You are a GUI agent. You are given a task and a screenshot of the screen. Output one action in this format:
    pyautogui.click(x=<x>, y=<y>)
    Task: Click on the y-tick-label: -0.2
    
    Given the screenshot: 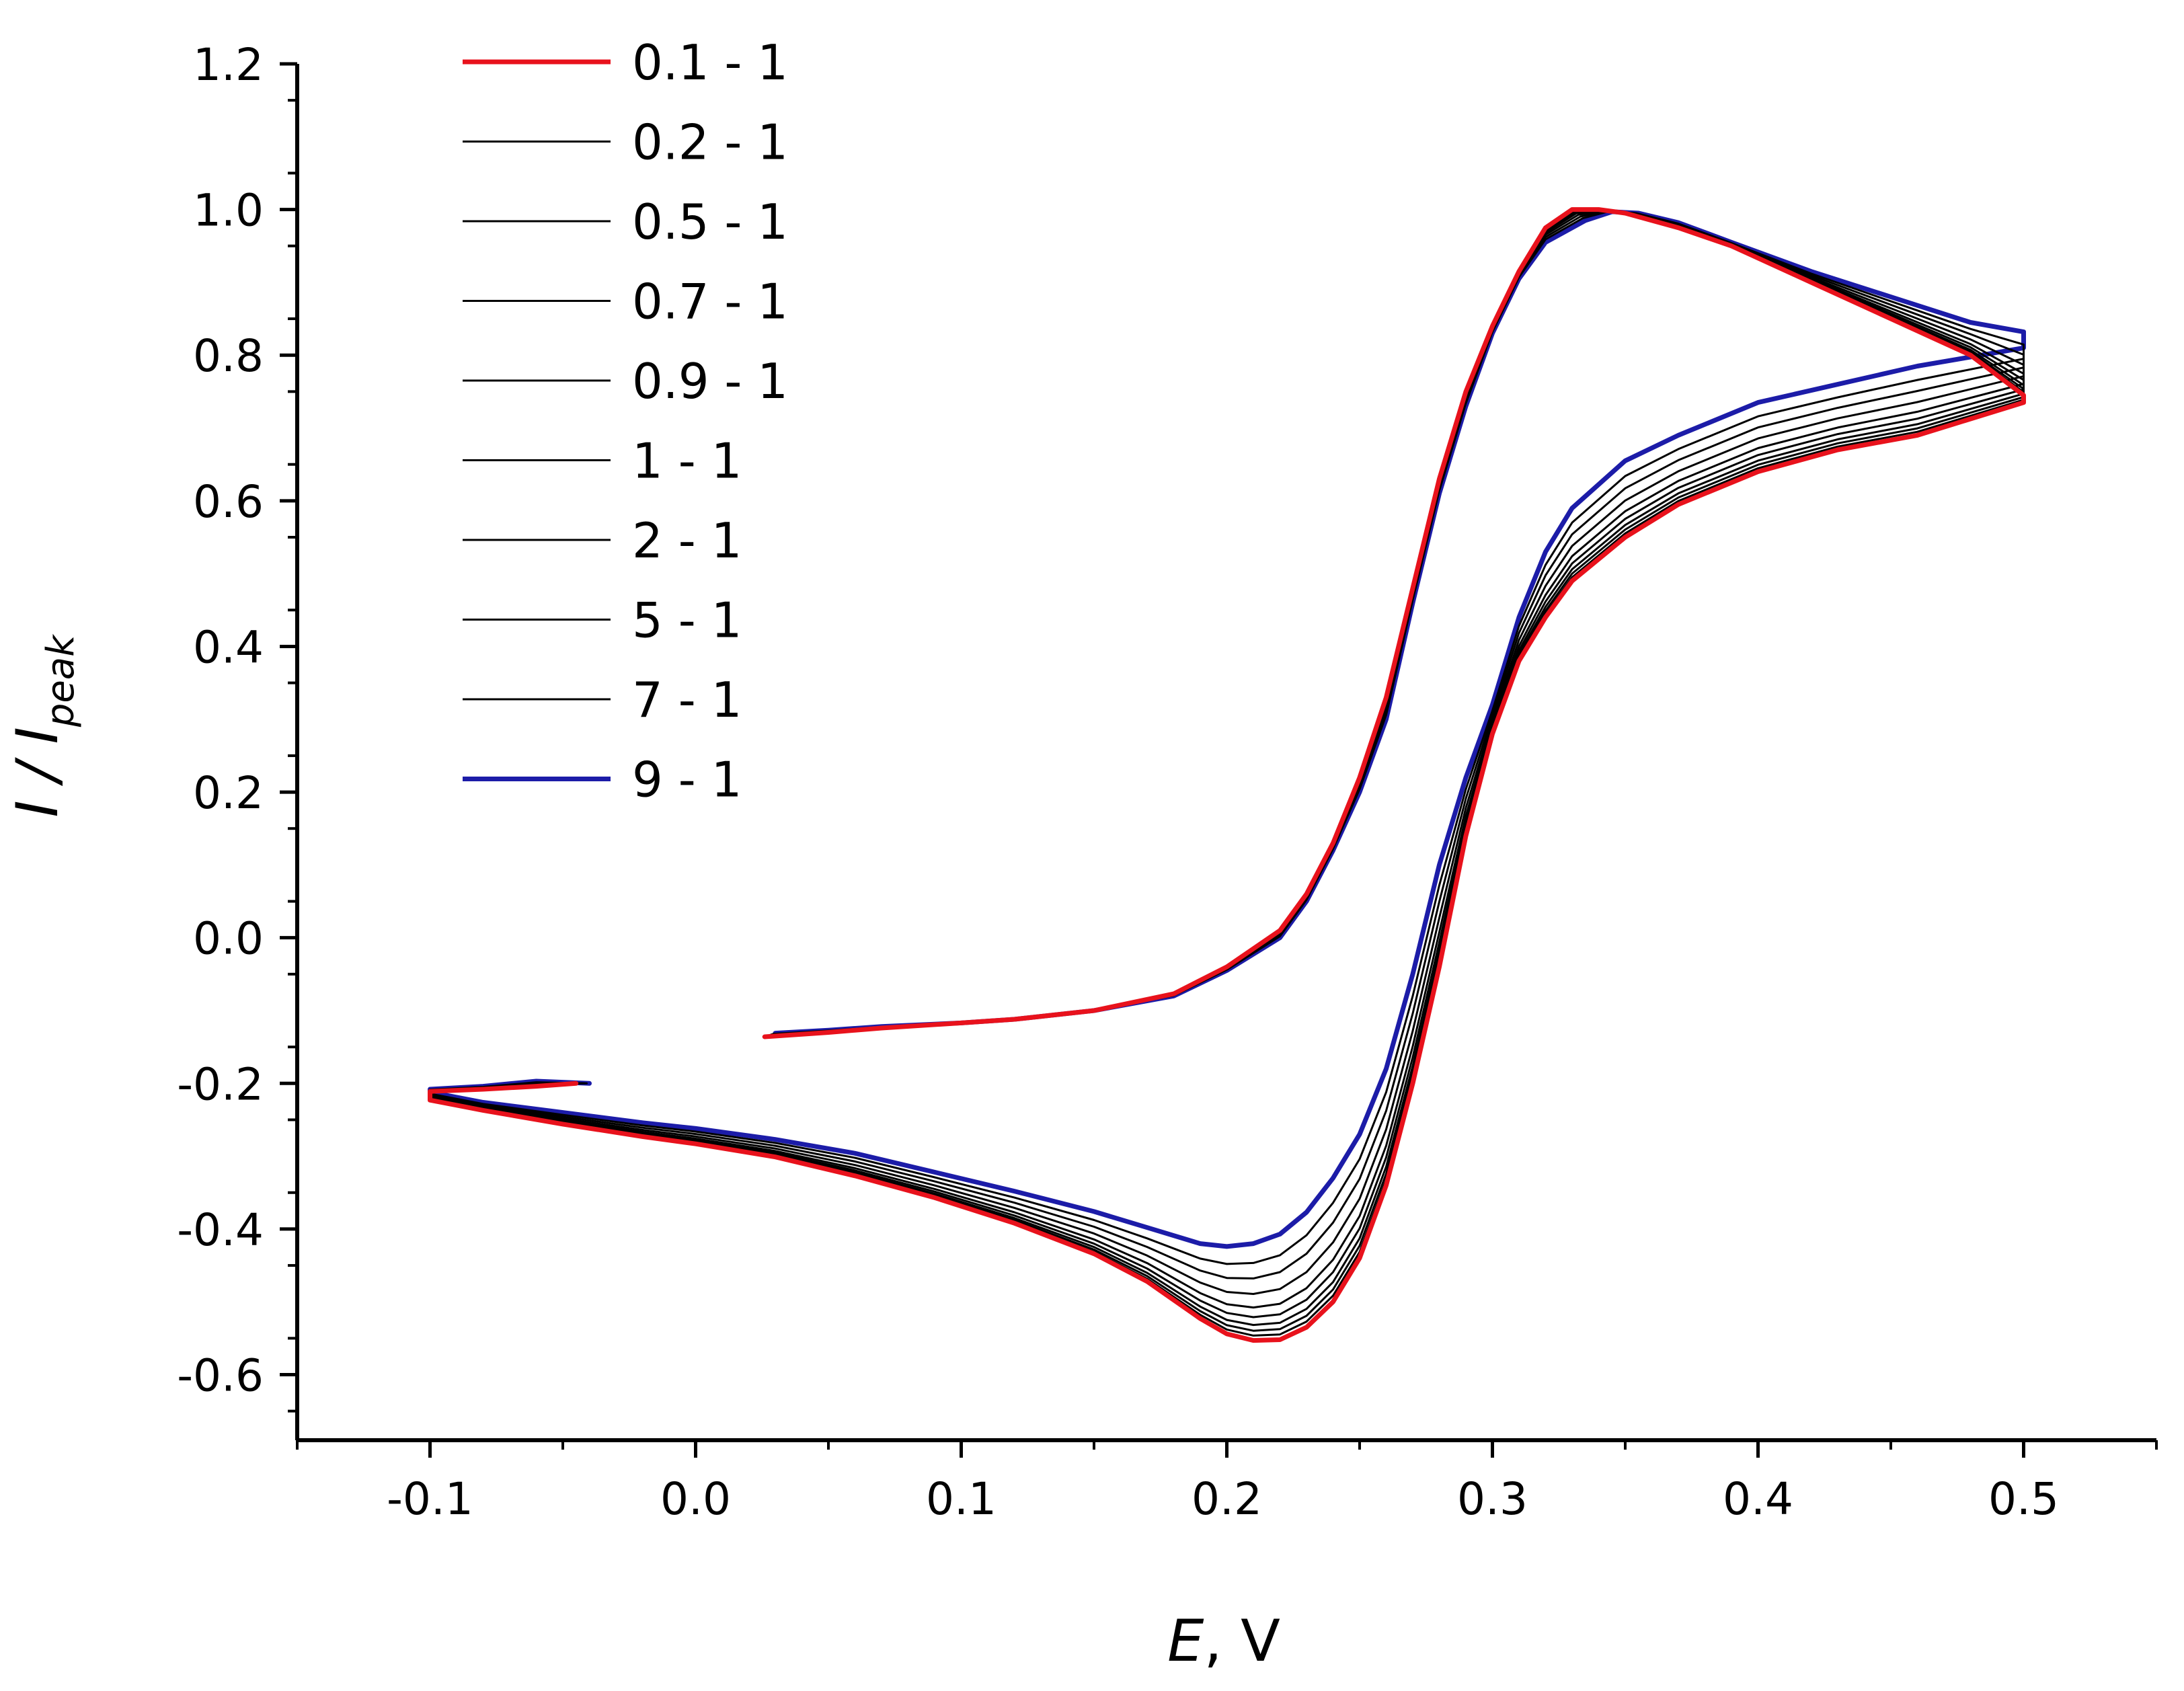 What is the action you would take?
    pyautogui.click(x=220, y=1084)
    